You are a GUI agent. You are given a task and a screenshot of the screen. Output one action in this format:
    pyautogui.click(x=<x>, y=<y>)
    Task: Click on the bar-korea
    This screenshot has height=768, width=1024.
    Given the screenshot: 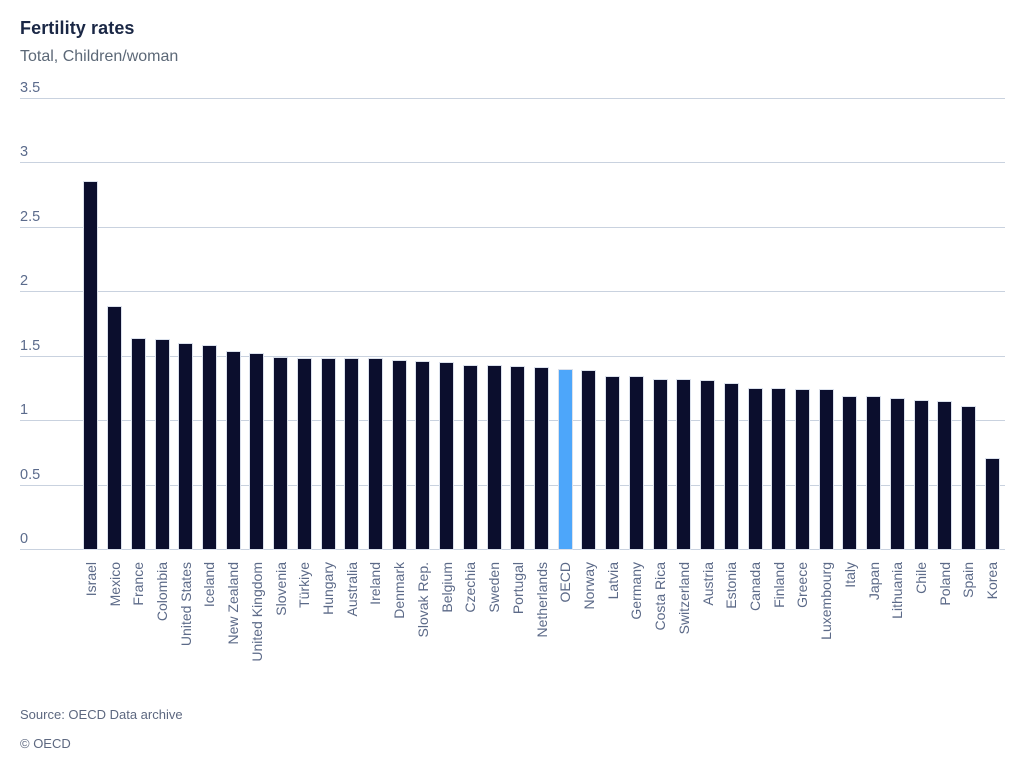 What is the action you would take?
    pyautogui.click(x=992, y=503)
    